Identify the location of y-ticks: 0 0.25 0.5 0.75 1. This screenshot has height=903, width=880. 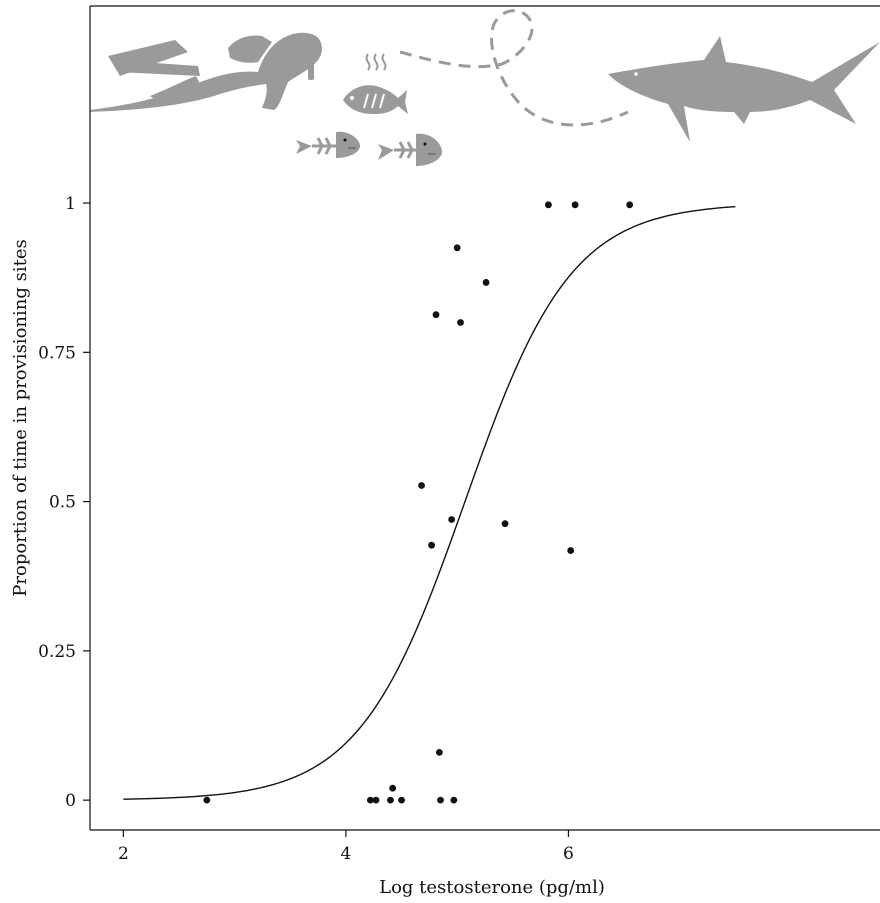
(64, 502).